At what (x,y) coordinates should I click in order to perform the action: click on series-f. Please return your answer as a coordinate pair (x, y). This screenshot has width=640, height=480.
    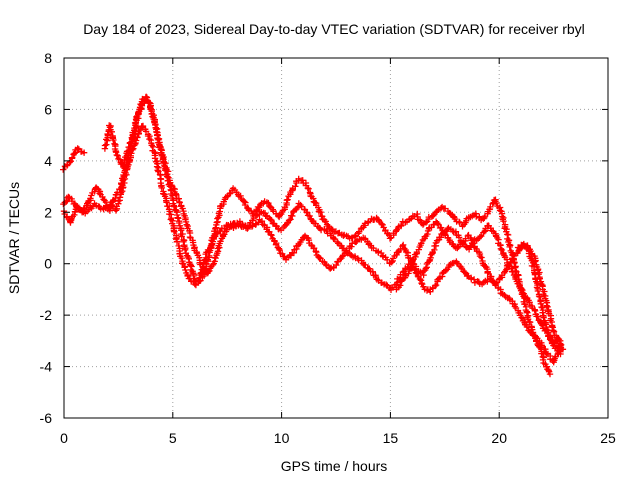
    Looking at the image, I should click on (540, 296).